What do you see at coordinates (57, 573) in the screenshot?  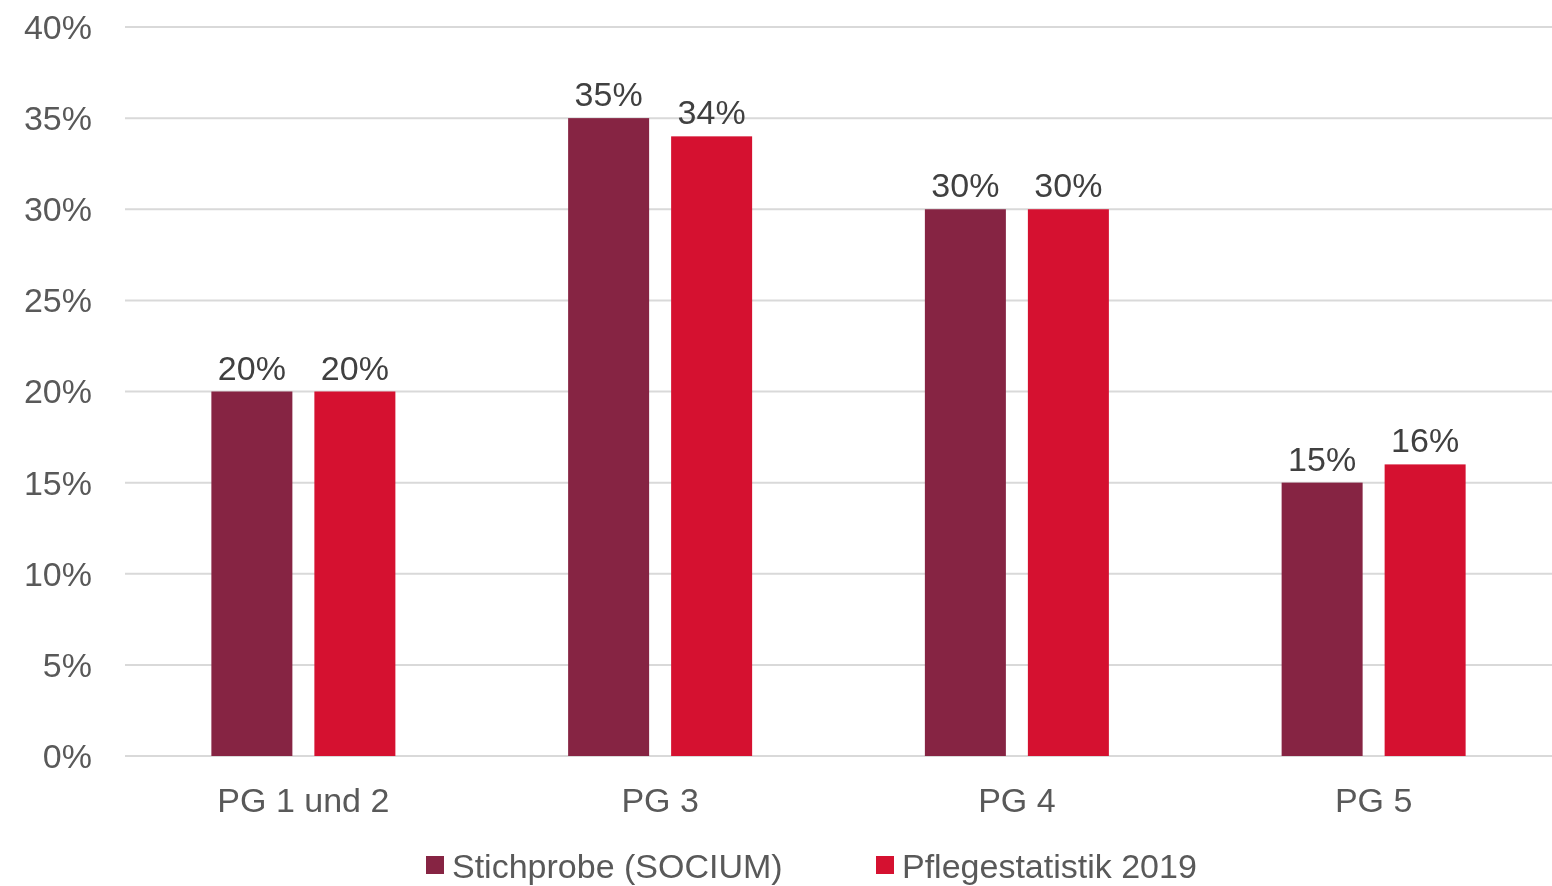 I see `y-tick-label: 10%` at bounding box center [57, 573].